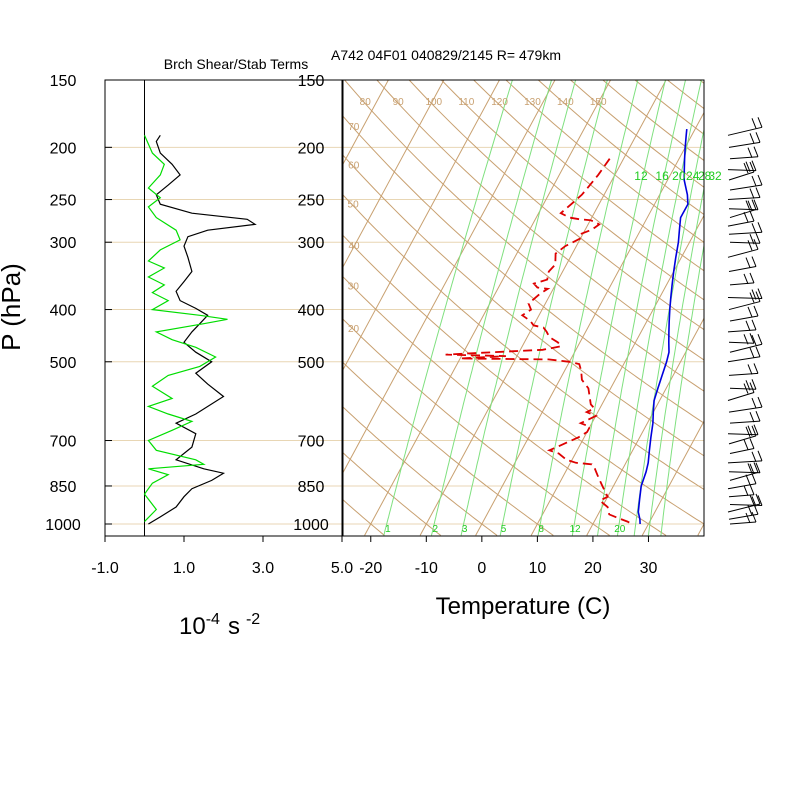 This screenshot has height=800, width=800. Describe the element at coordinates (63, 363) in the screenshot. I see `y-tick-label: 500` at that location.